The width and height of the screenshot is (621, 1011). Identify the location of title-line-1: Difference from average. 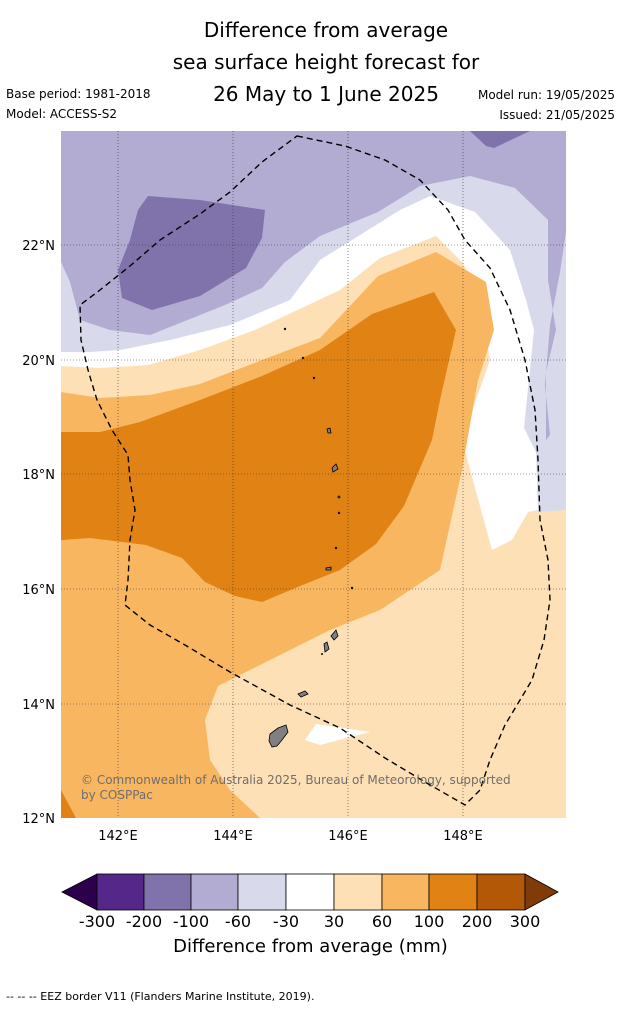
(326, 30).